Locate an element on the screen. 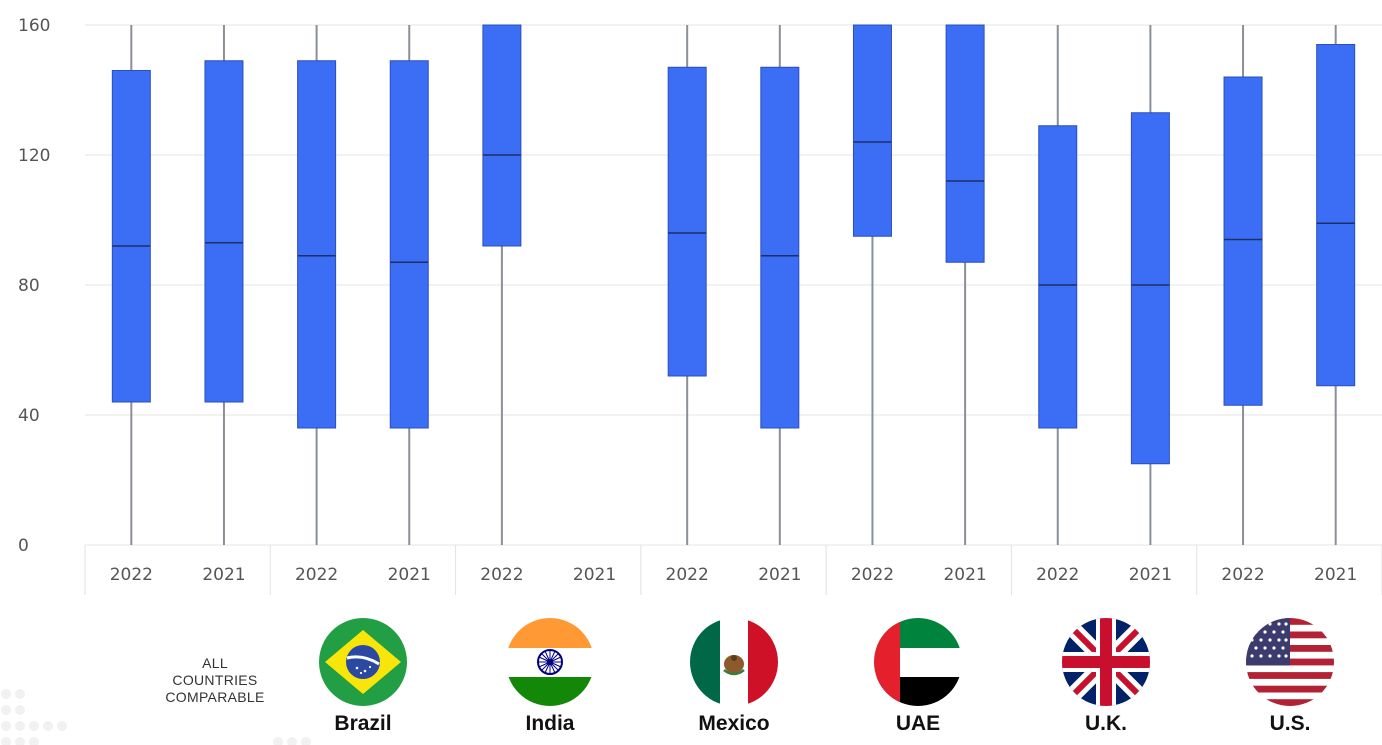 This screenshot has width=1382, height=745. country-us: U.S. is located at coordinates (1290, 677).